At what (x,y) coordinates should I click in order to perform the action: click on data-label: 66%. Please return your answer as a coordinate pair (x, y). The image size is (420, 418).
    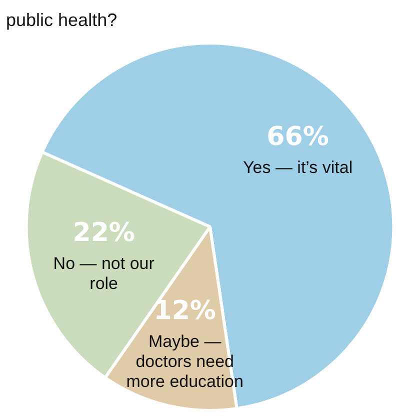
    Looking at the image, I should click on (297, 137).